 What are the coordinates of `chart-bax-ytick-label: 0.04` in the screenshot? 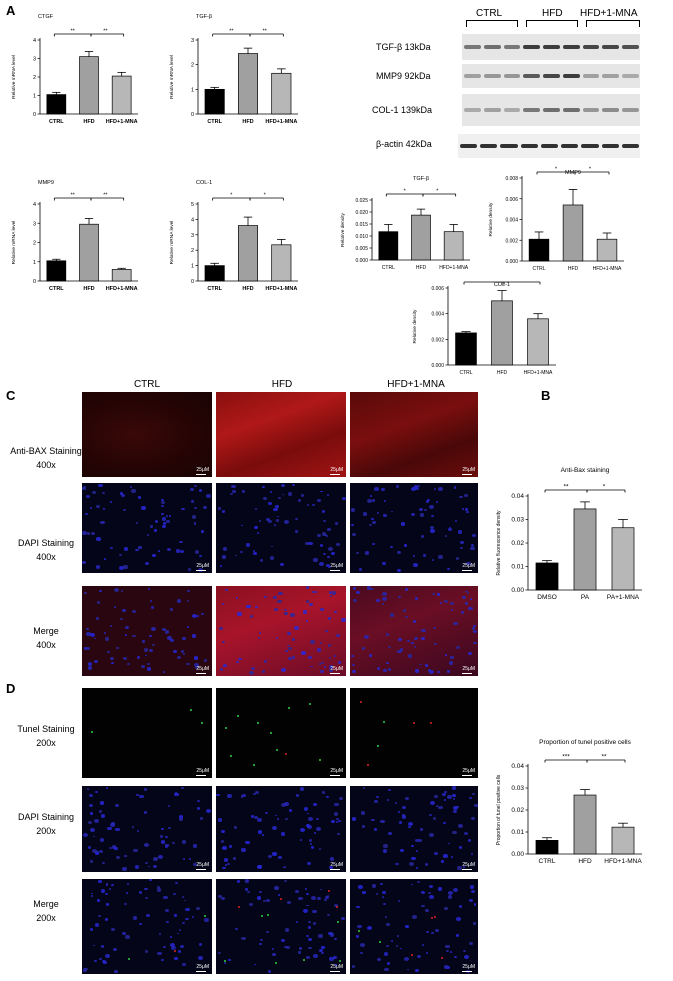 It's located at (517, 496).